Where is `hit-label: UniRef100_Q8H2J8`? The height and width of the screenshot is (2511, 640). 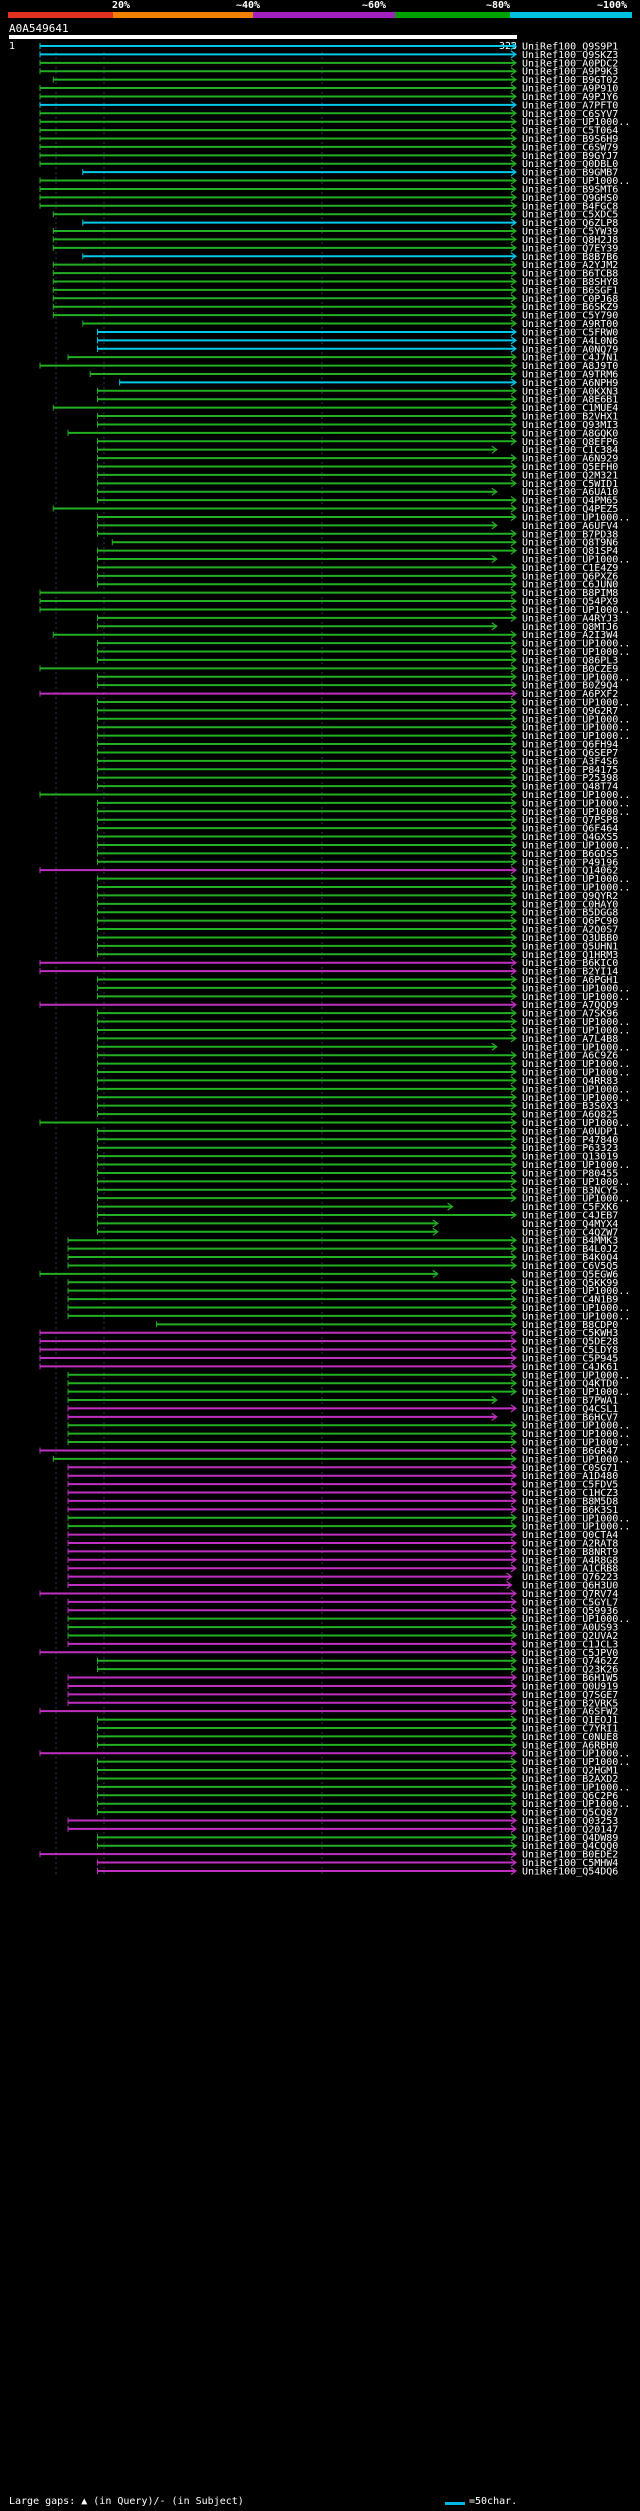 hit-label: UniRef100_Q8H2J8 is located at coordinates (570, 240).